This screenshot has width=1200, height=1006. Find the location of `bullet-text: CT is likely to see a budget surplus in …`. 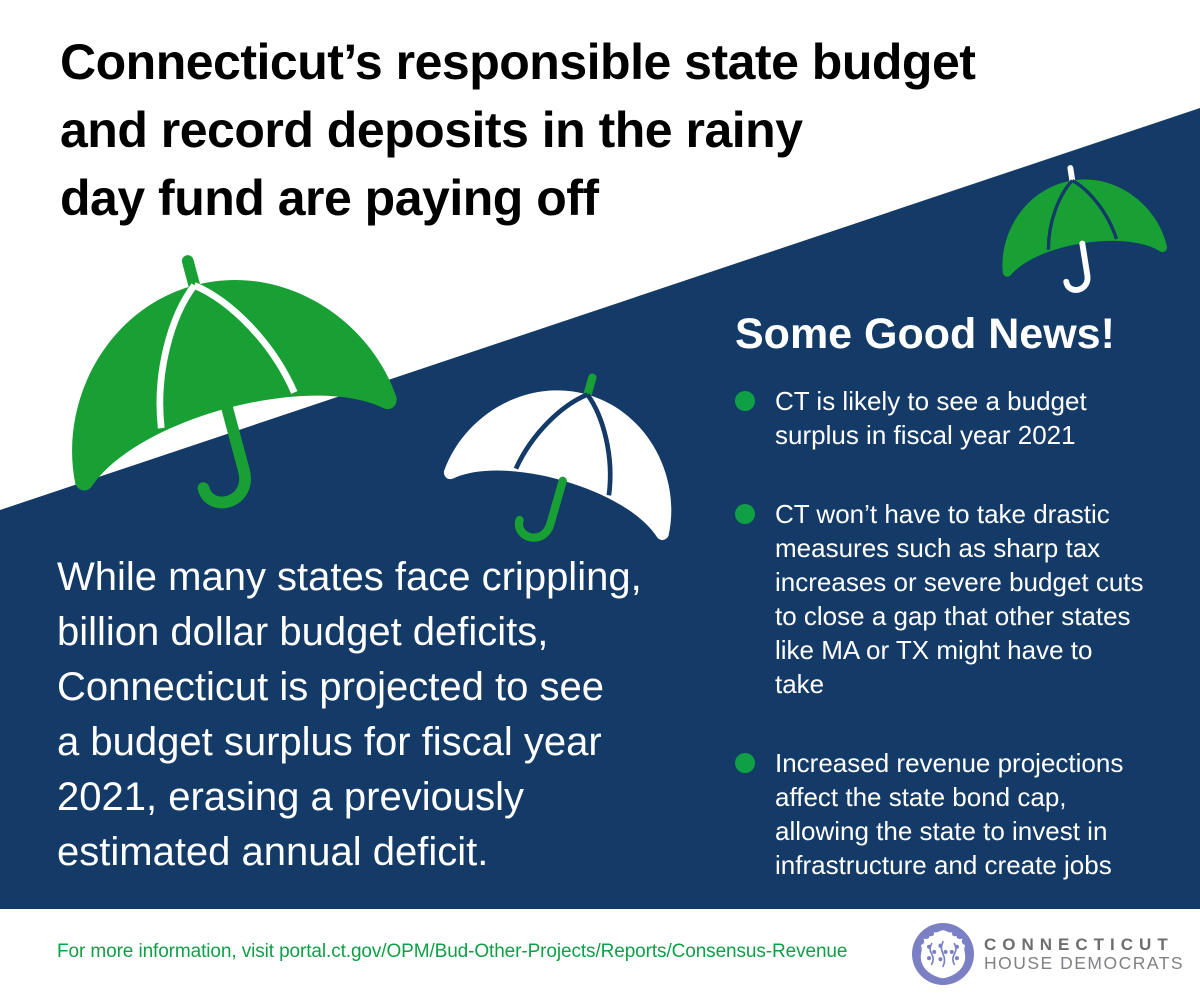

bullet-text: CT is likely to see a budget surplus in … is located at coordinates (931, 418).